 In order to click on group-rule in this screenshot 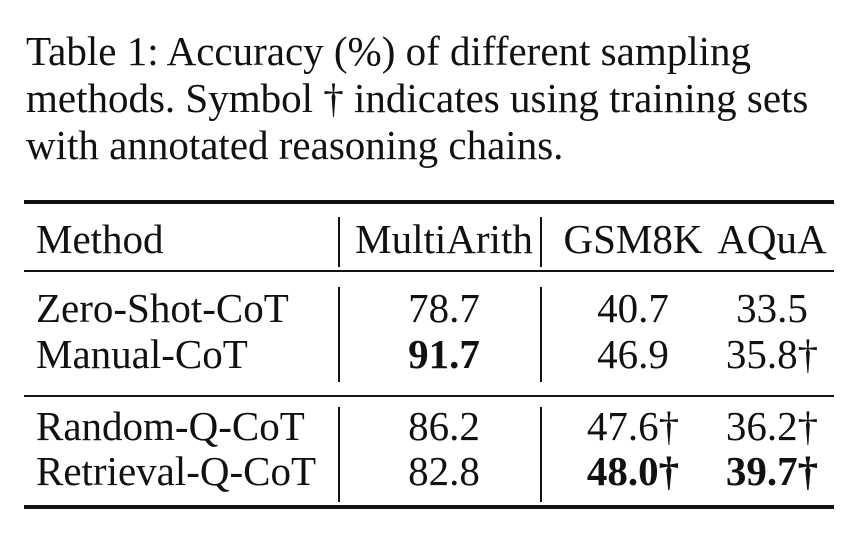, I will do `click(429, 396)`.